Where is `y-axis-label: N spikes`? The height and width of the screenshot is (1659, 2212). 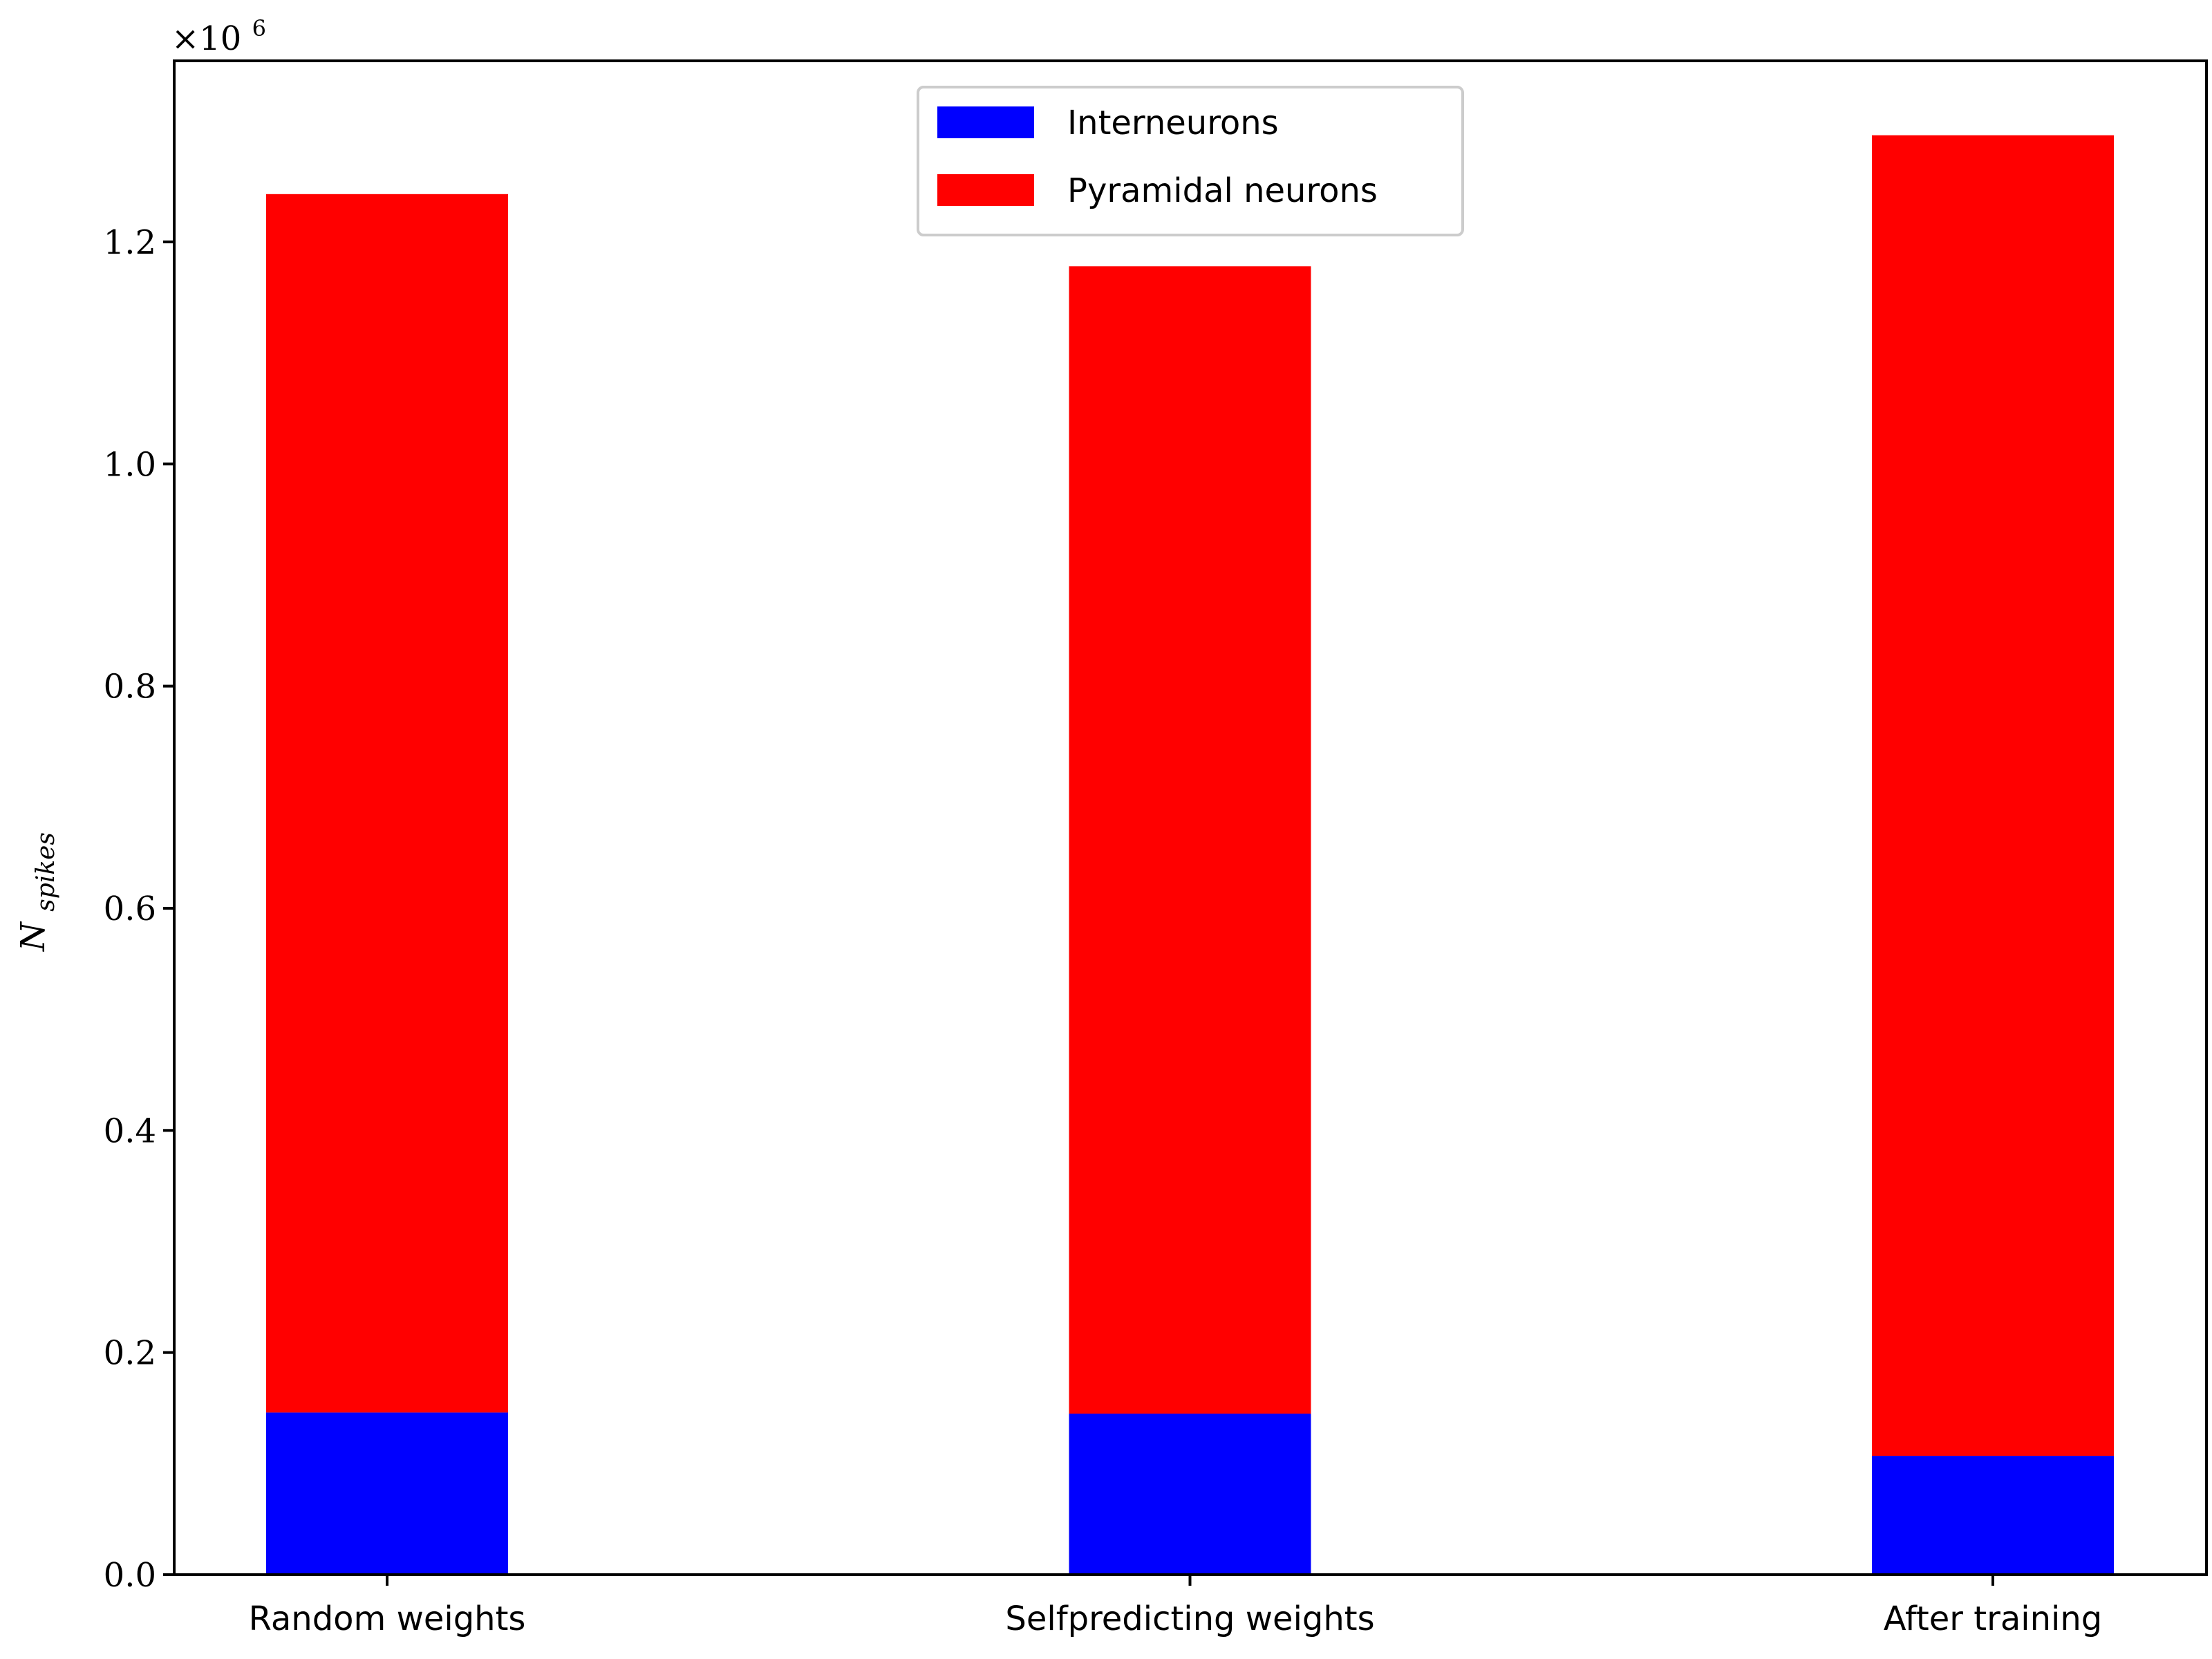 y-axis-label: N spikes is located at coordinates (37, 892).